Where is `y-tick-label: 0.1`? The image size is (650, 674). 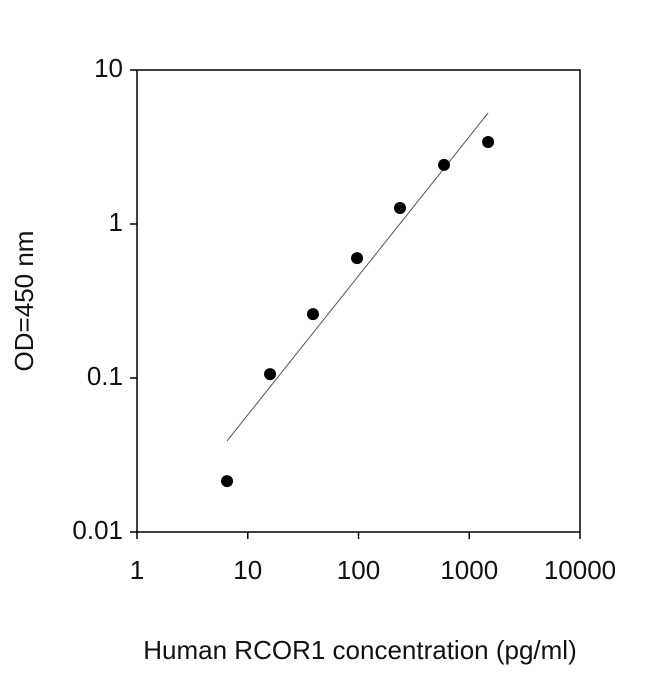
y-tick-label: 0.1 is located at coordinates (105, 376).